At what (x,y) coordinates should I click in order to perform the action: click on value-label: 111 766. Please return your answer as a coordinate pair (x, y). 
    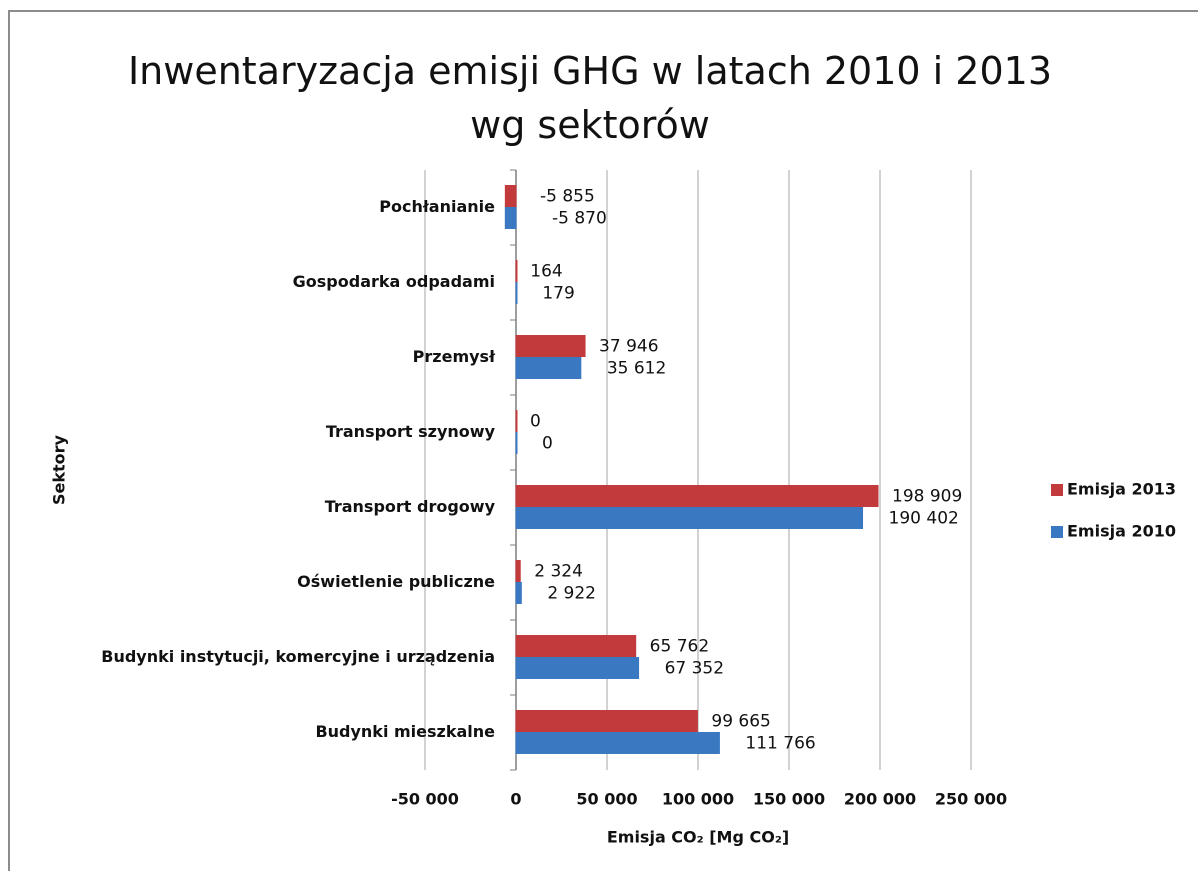
    Looking at the image, I should click on (780, 744).